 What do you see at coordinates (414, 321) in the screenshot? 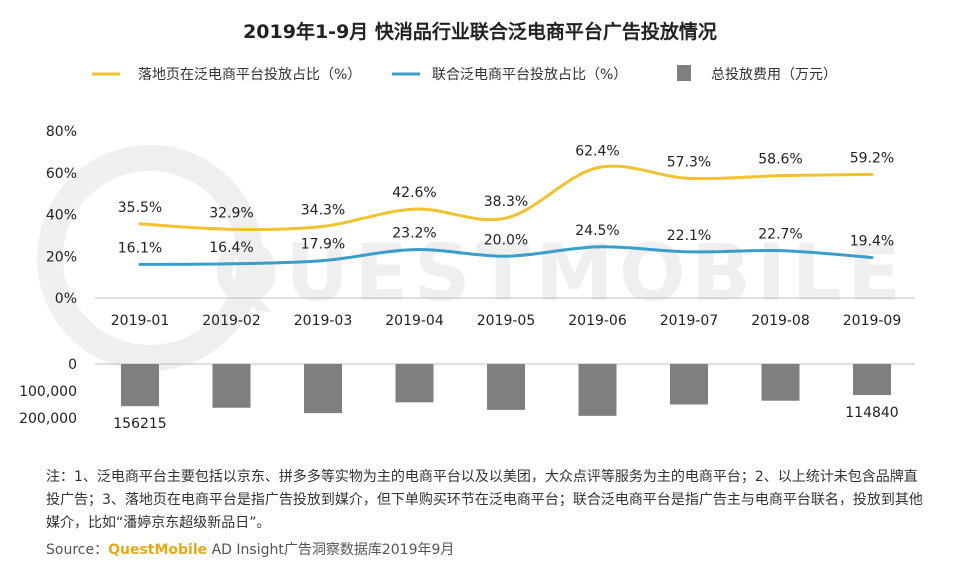
I see `x-tick-label: 2019-04` at bounding box center [414, 321].